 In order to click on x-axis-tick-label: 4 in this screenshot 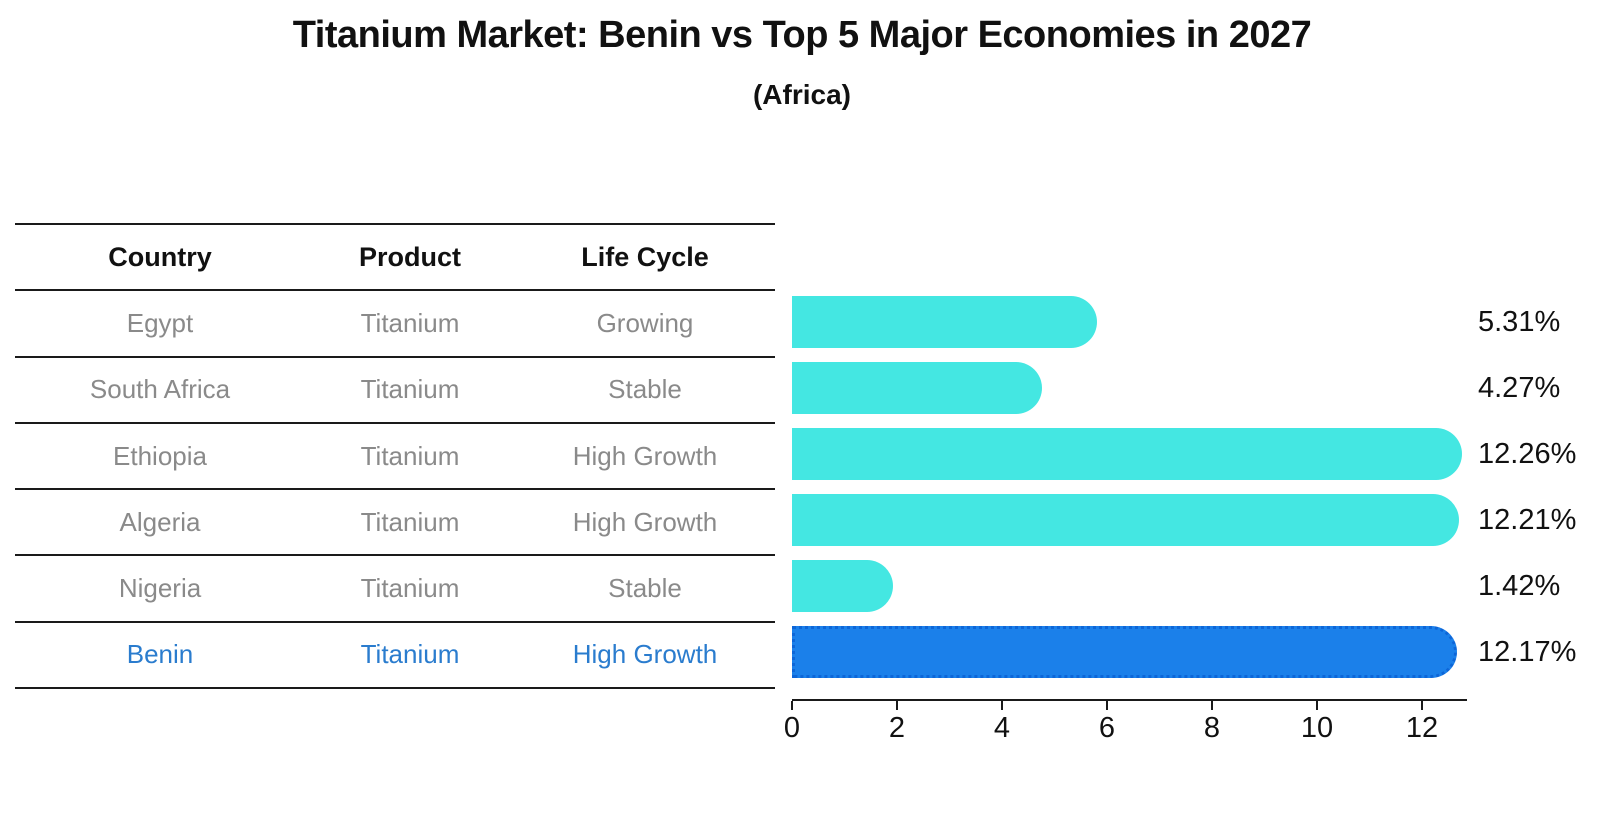, I will do `click(1002, 728)`.